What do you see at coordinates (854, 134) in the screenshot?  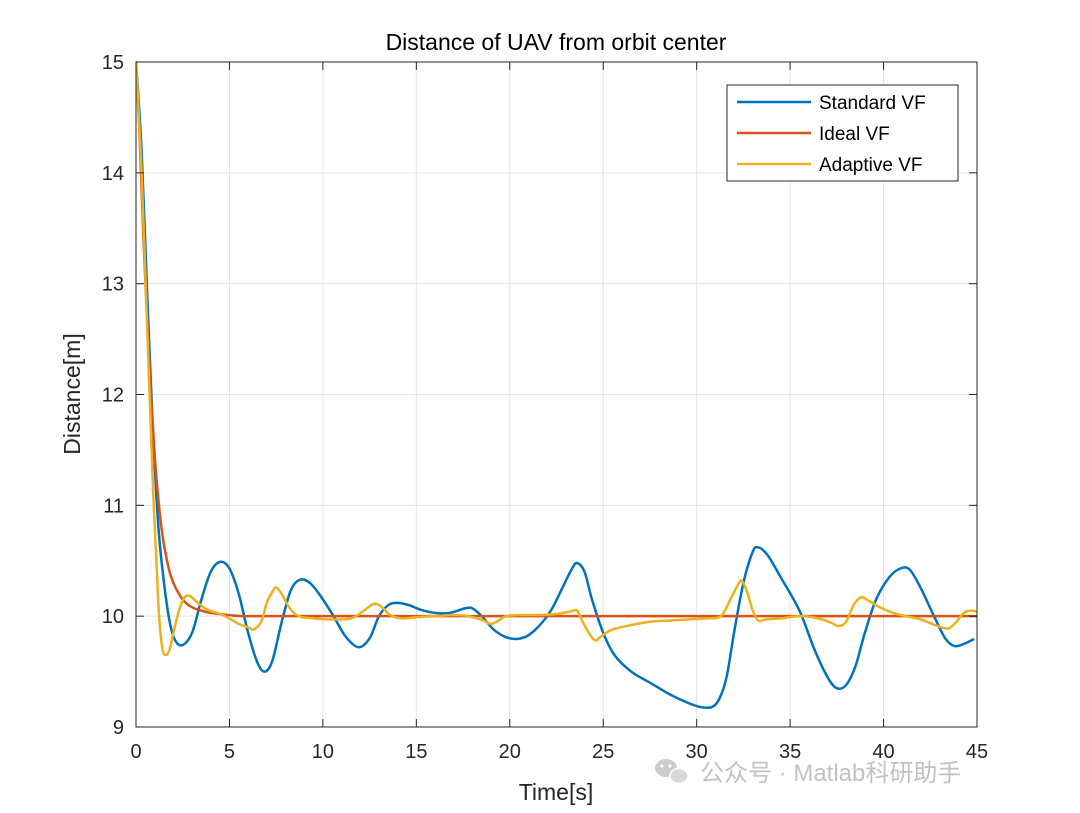 I see `legend-label: Ideal VF` at bounding box center [854, 134].